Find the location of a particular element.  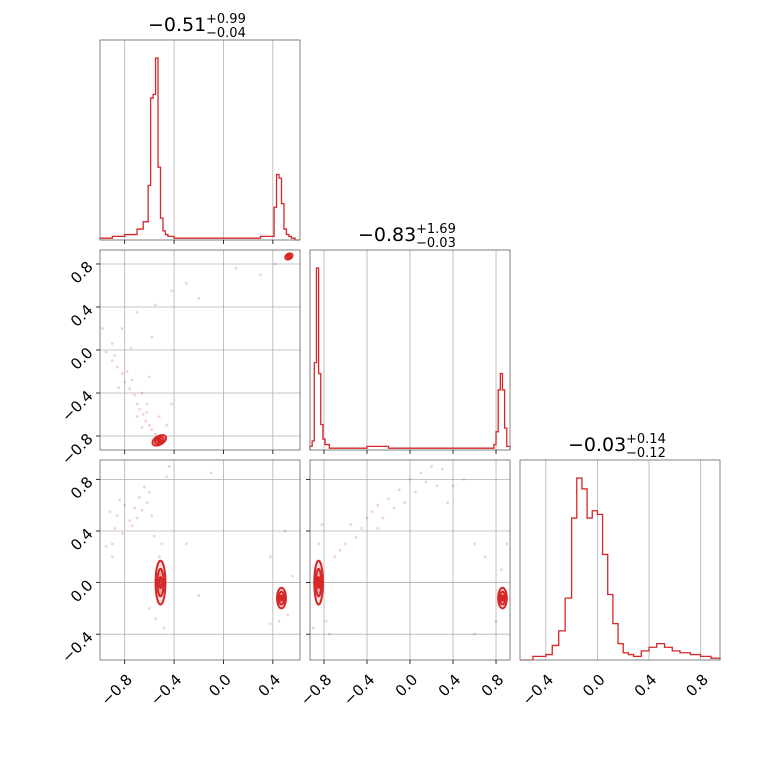

hist-title-value-2: −0.03 is located at coordinates (597, 445).